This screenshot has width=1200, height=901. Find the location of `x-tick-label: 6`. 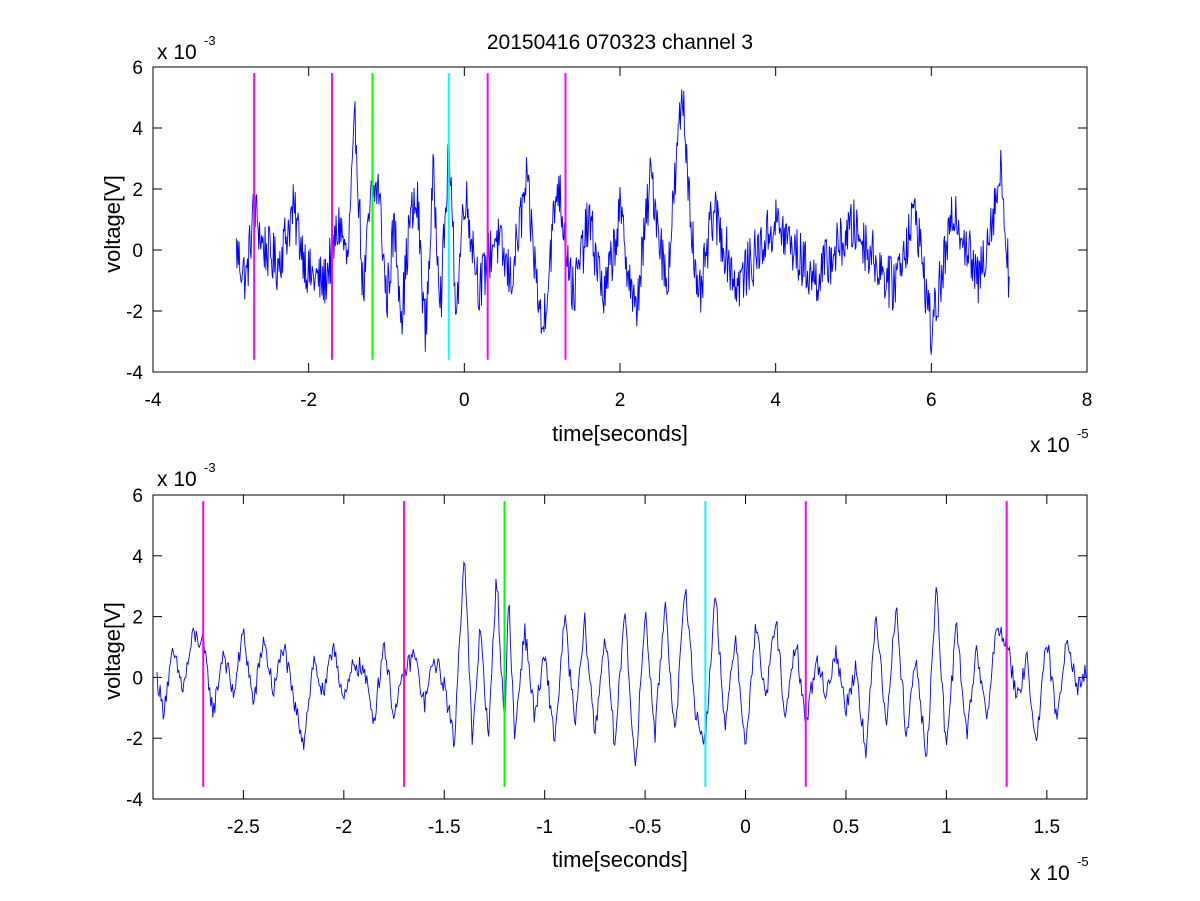

x-tick-label: 6 is located at coordinates (931, 400).